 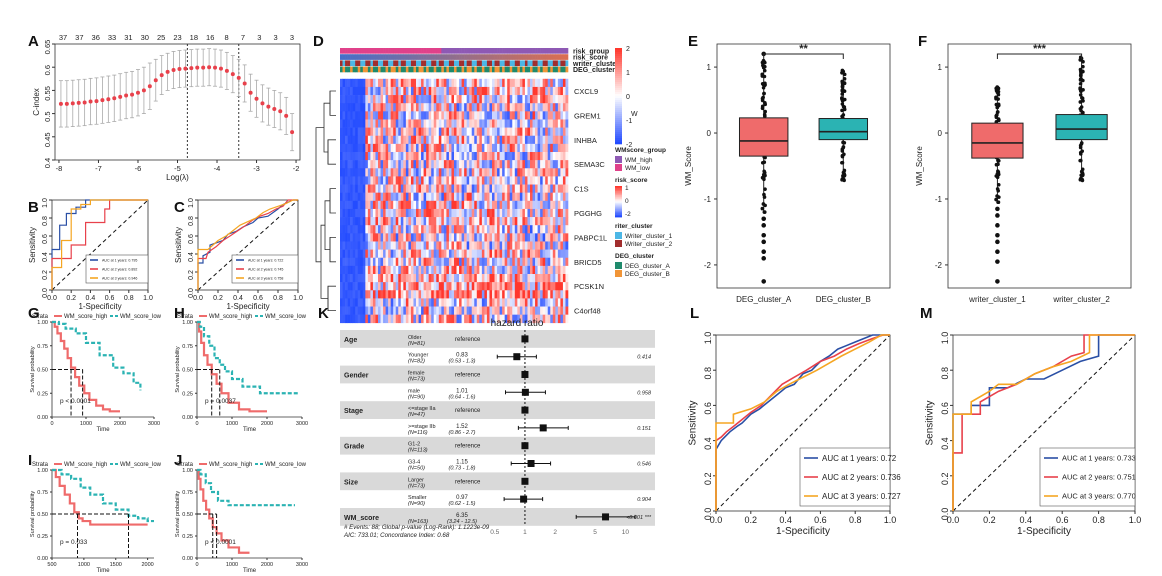 I want to click on legend-swatch, so click(x=618, y=235).